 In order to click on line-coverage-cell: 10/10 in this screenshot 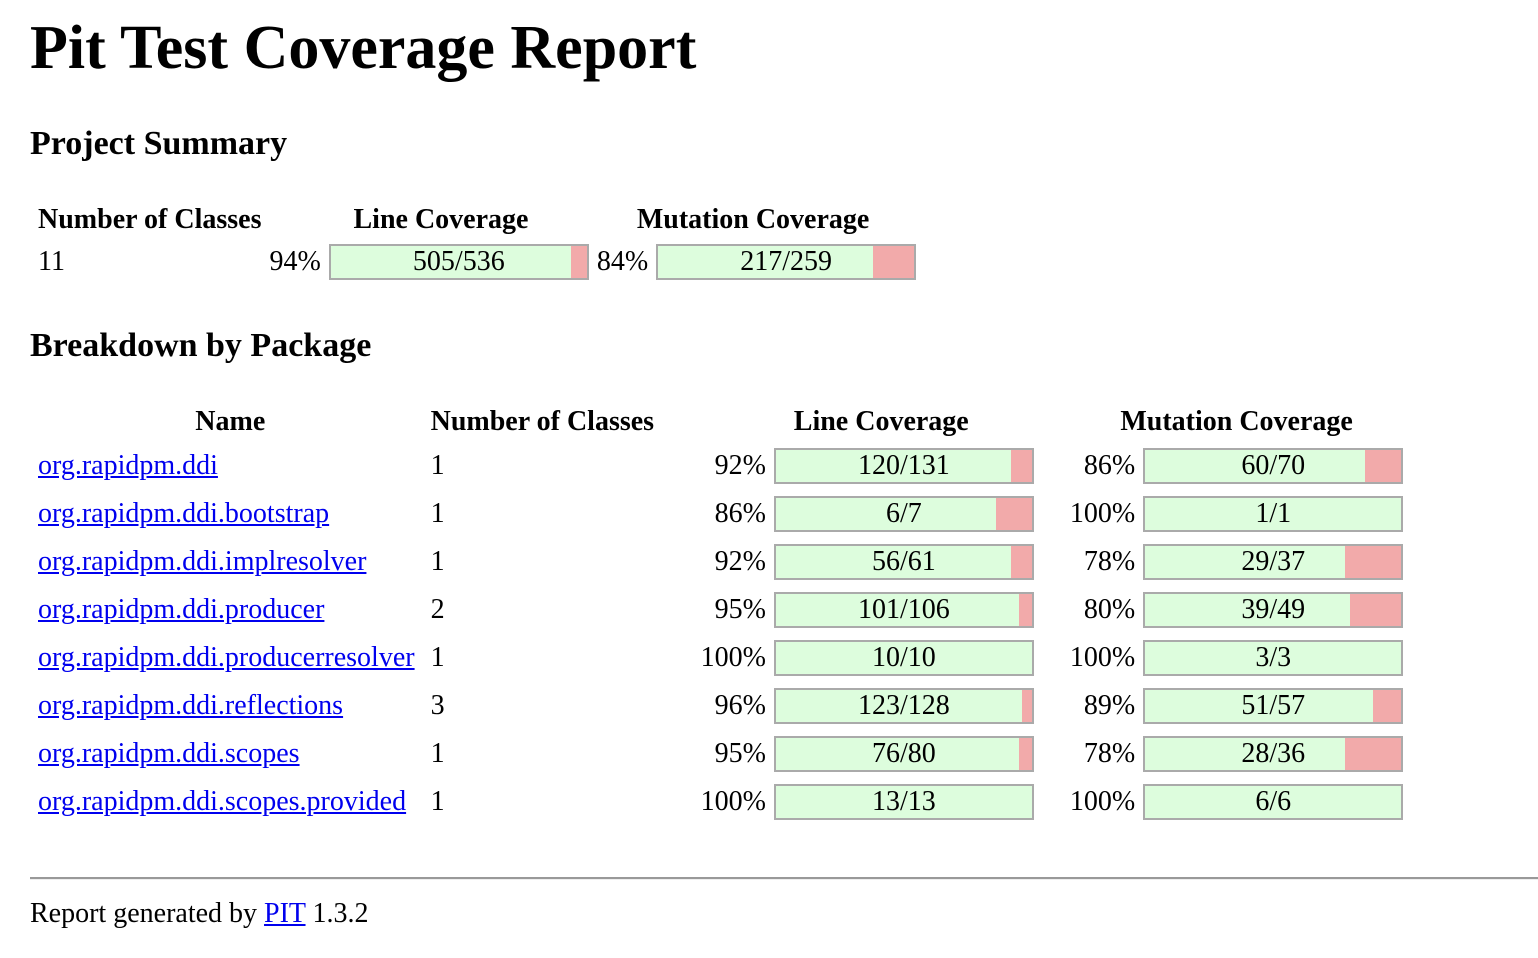, I will do `click(918, 658)`.